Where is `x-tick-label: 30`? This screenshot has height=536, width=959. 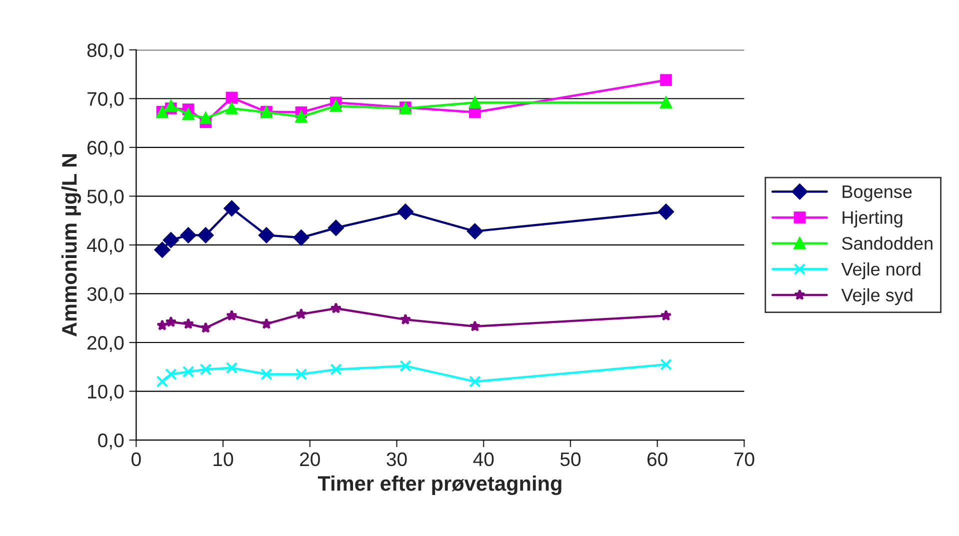
x-tick-label: 30 is located at coordinates (396, 459).